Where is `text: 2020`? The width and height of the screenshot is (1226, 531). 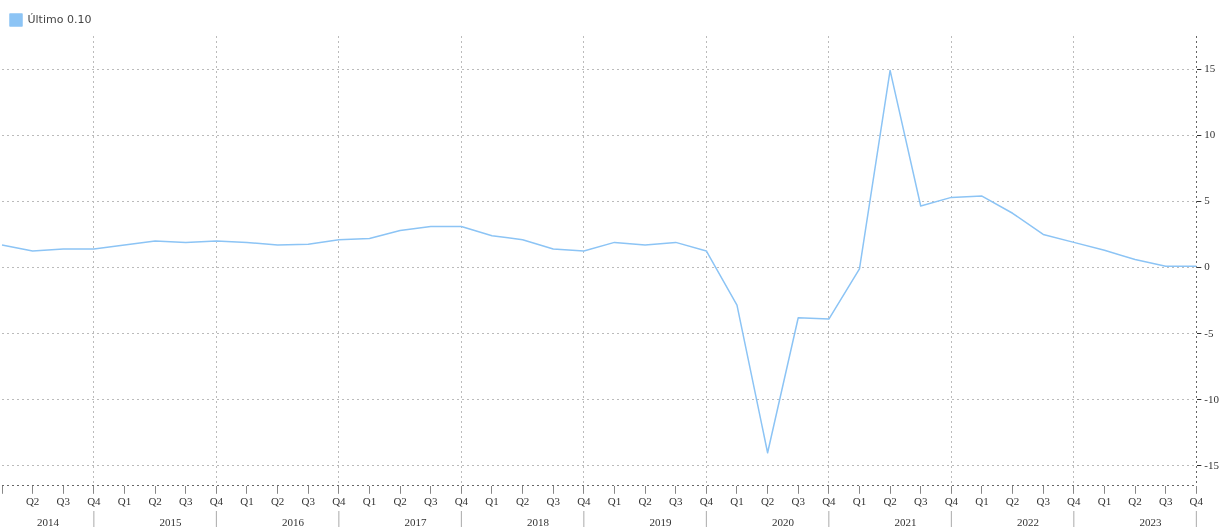 text: 2020 is located at coordinates (783, 521).